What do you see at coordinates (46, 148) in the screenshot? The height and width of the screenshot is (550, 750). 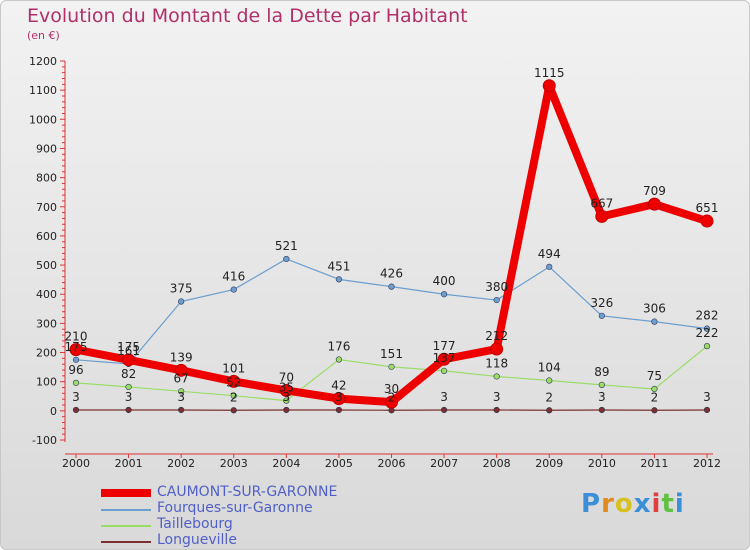 I see `y-tick-label: 900` at bounding box center [46, 148].